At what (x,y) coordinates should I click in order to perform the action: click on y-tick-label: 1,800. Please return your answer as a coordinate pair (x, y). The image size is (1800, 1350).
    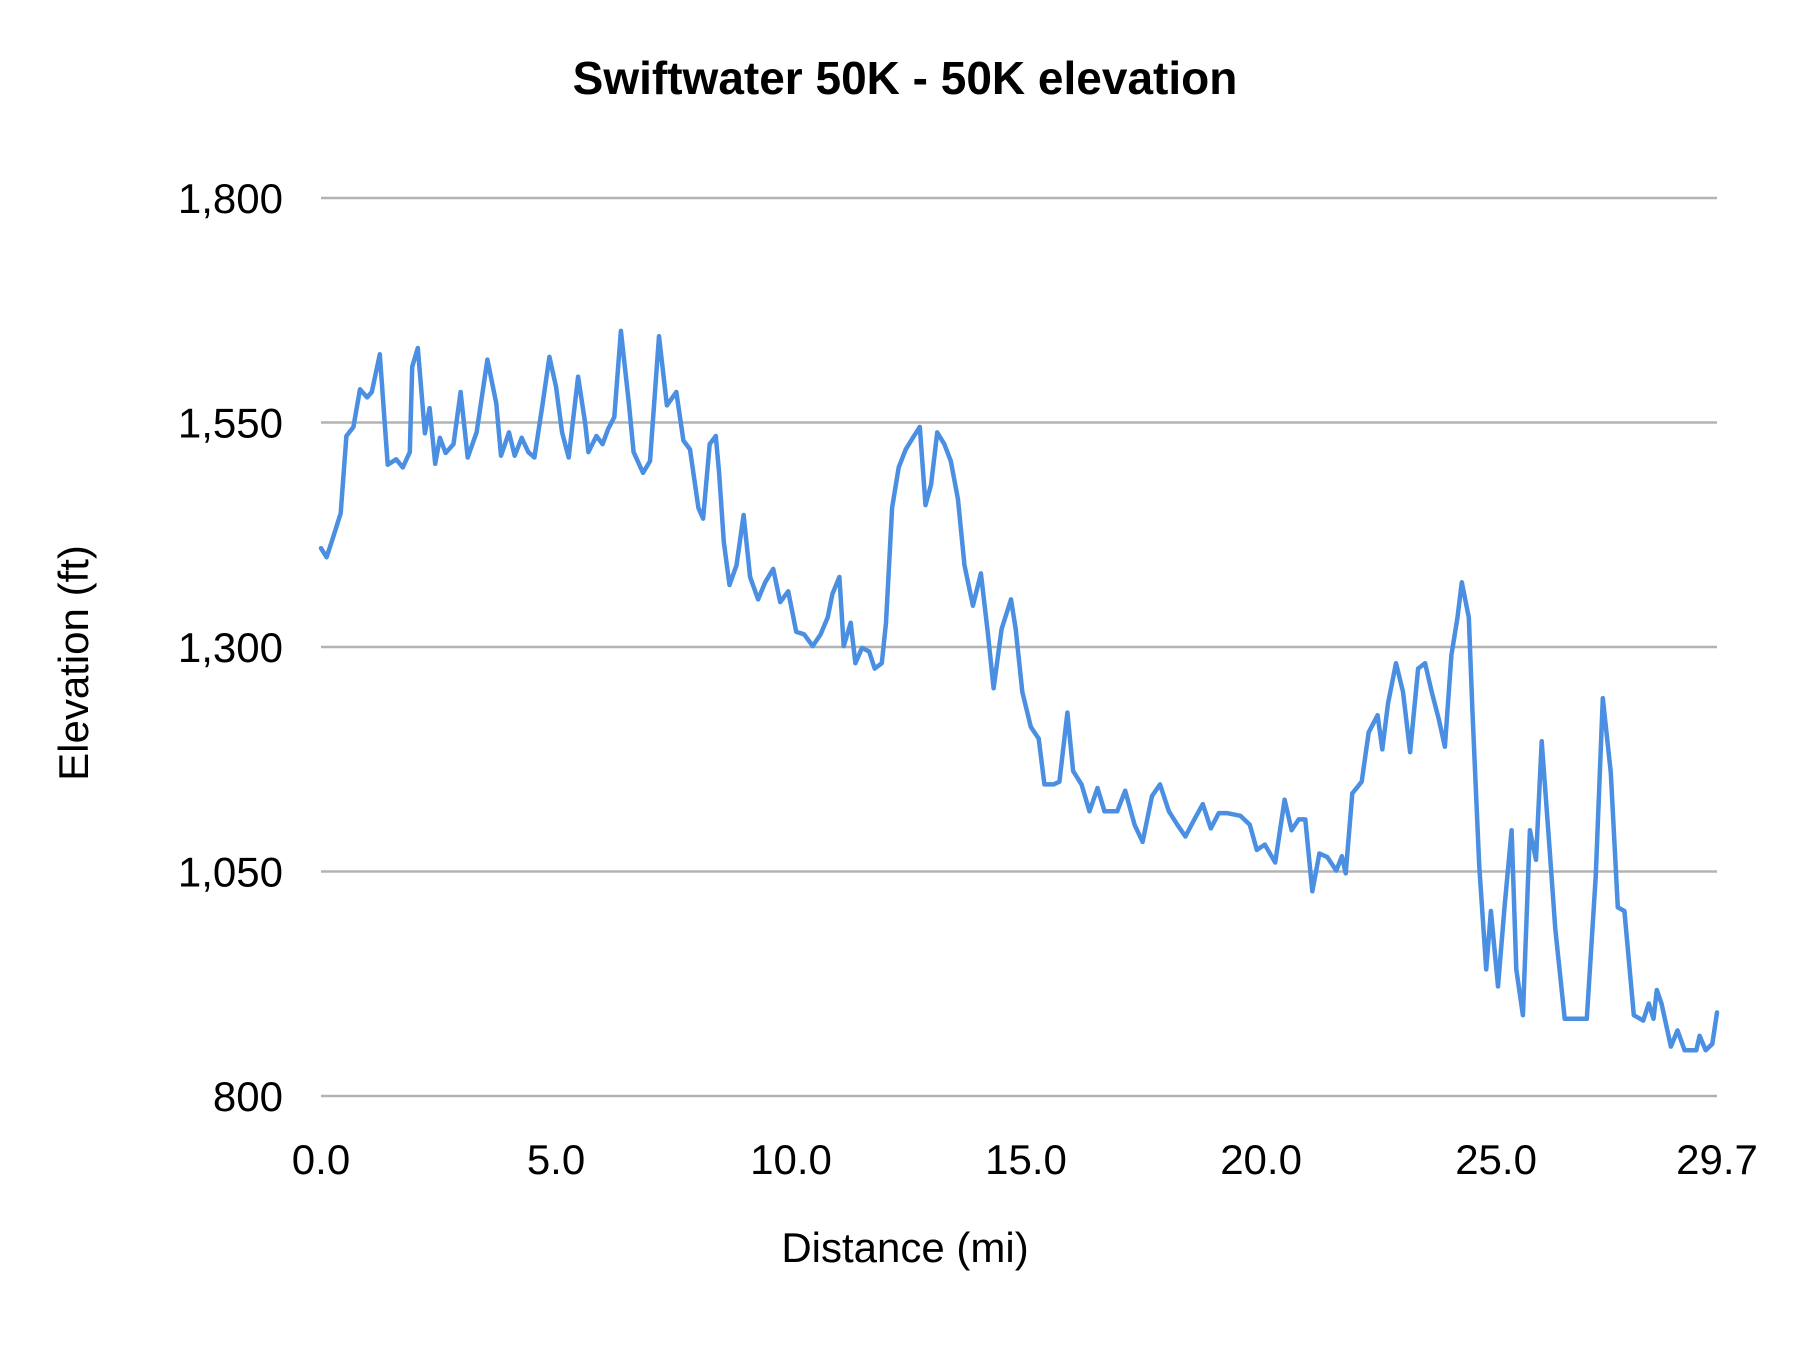
    Looking at the image, I should click on (230, 198).